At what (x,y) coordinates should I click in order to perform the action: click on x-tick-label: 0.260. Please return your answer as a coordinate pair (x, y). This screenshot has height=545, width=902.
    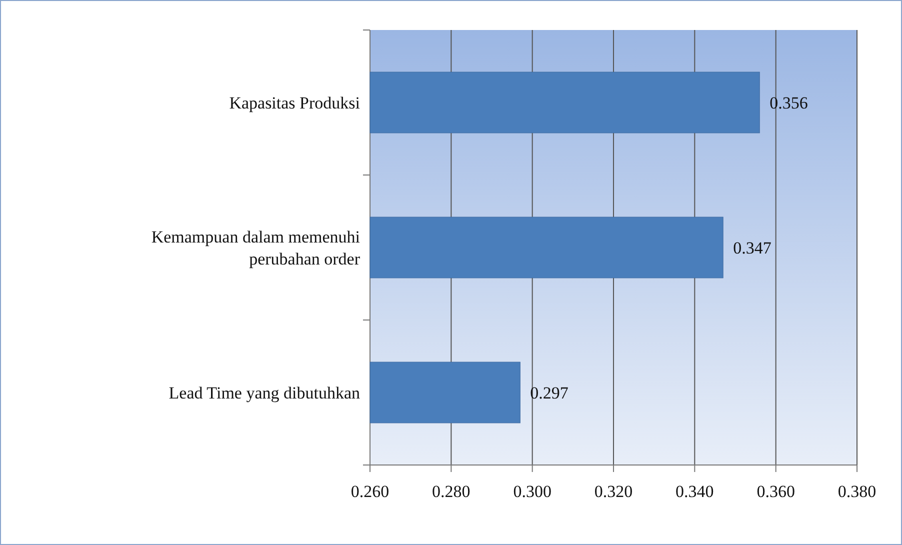
    Looking at the image, I should click on (370, 491).